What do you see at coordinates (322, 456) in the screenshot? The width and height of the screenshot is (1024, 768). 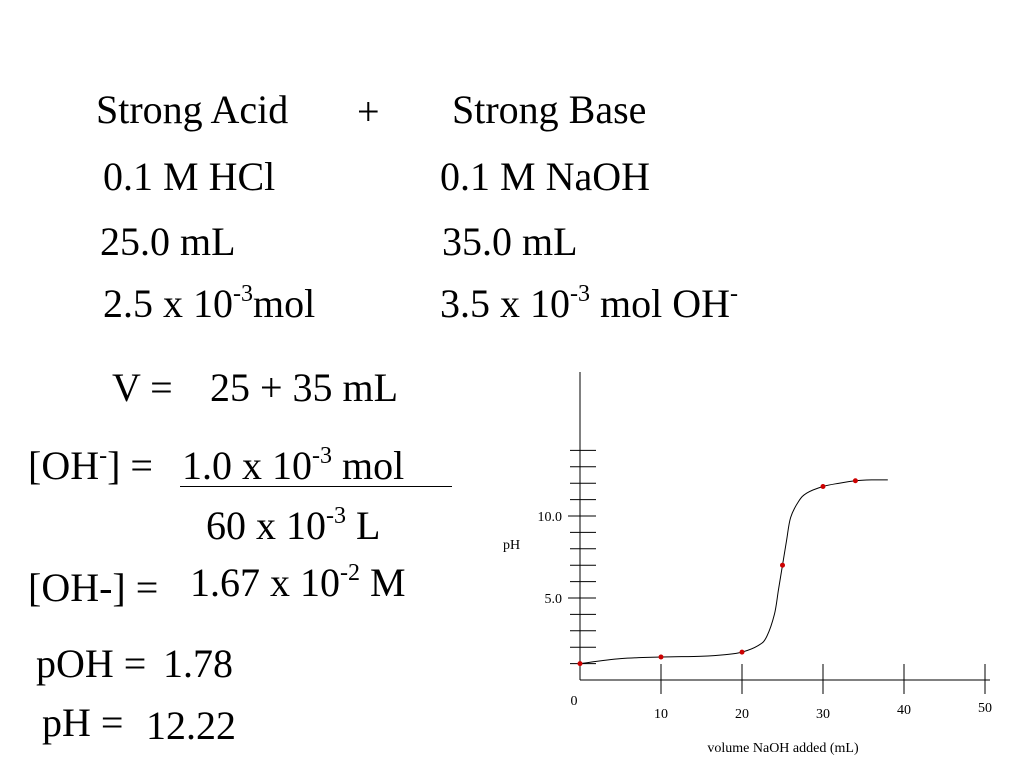 I see `numerator-exponent: -3` at bounding box center [322, 456].